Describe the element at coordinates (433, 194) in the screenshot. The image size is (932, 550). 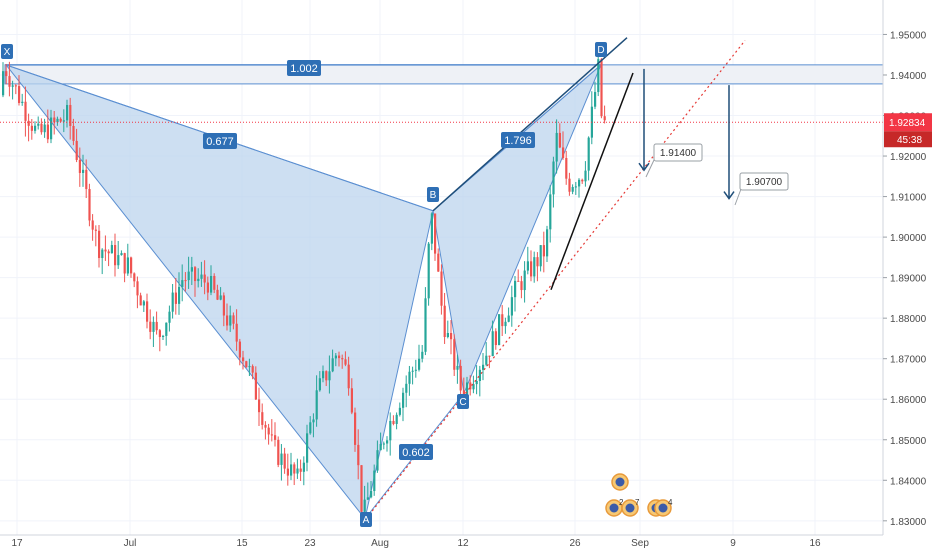
I see `pattern-point-b: B` at that location.